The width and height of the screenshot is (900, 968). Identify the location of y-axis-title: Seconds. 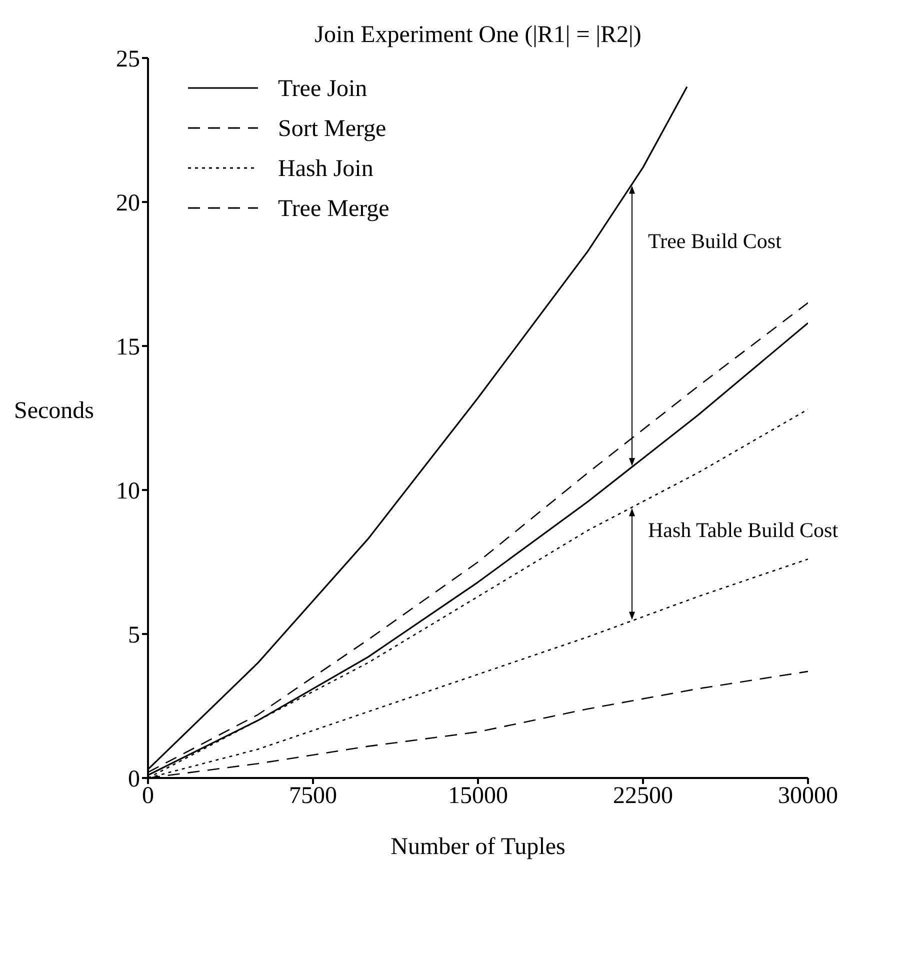
(54, 411).